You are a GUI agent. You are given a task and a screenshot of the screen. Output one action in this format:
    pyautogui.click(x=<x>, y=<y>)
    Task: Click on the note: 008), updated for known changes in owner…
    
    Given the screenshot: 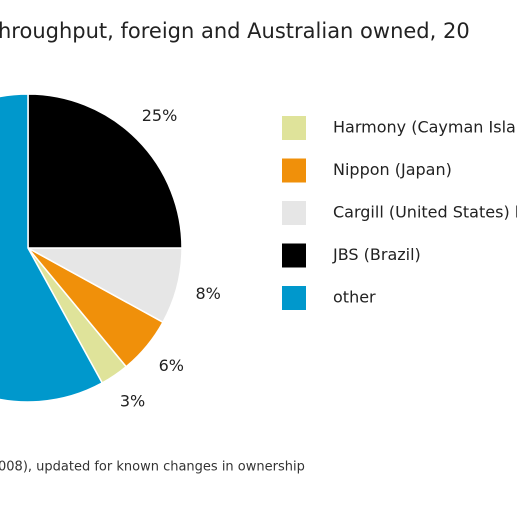 What is the action you would take?
    pyautogui.click(x=152, y=467)
    